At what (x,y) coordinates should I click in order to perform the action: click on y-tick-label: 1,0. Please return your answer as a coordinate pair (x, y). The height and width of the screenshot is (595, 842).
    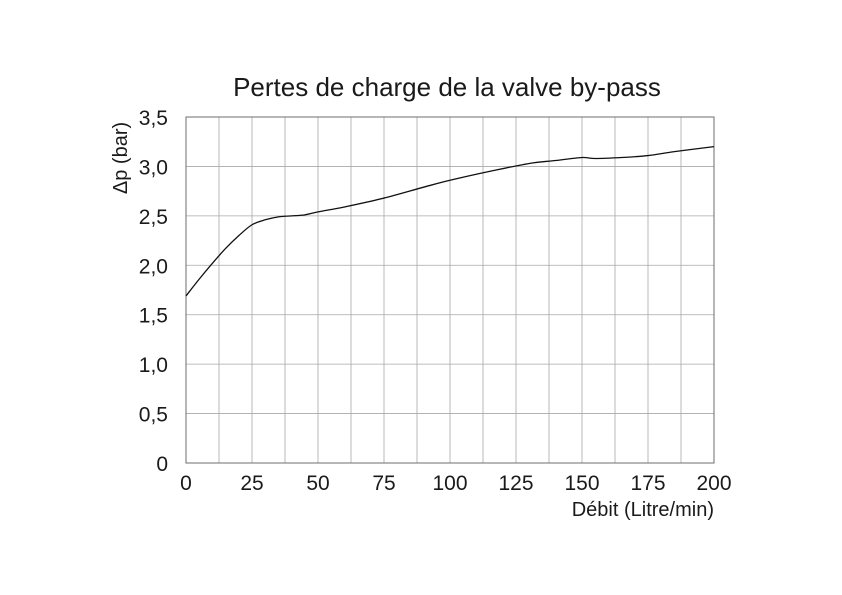
    Looking at the image, I should click on (153, 365).